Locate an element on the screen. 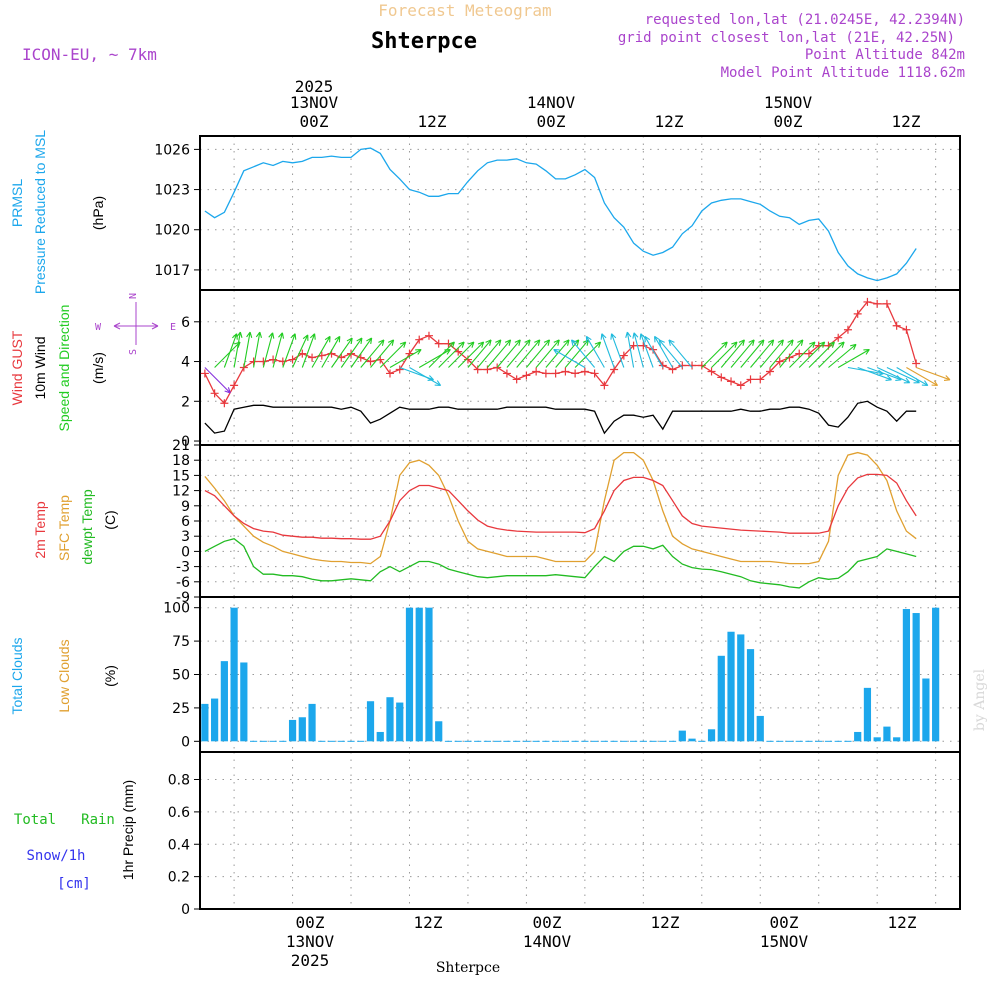 This screenshot has height=1000, width=1000. y-tick-label: 1026 is located at coordinates (172, 150).